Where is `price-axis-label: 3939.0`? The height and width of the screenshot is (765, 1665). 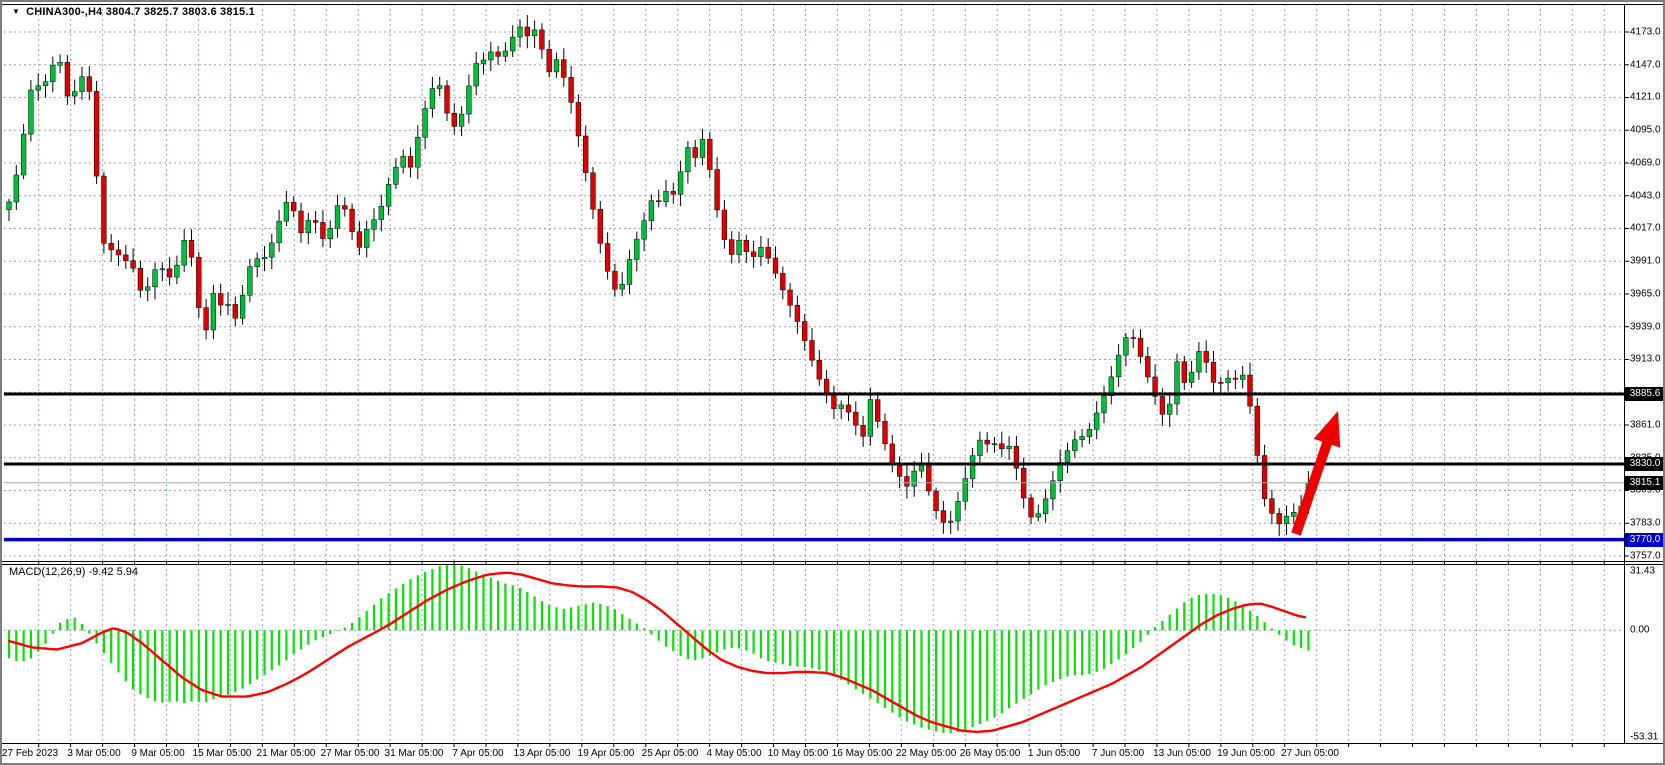
price-axis-label: 3939.0 is located at coordinates (1645, 327).